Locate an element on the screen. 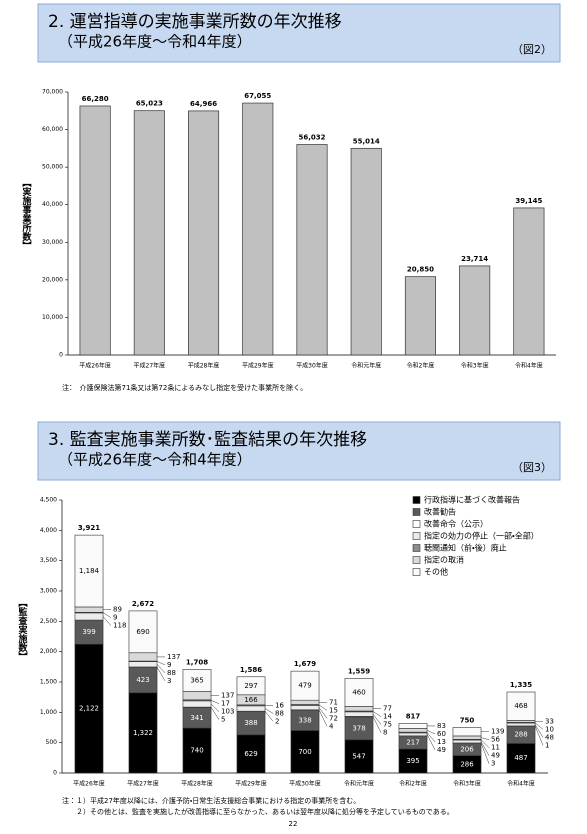 The image size is (587, 834). value-label: 88 is located at coordinates (171, 673).